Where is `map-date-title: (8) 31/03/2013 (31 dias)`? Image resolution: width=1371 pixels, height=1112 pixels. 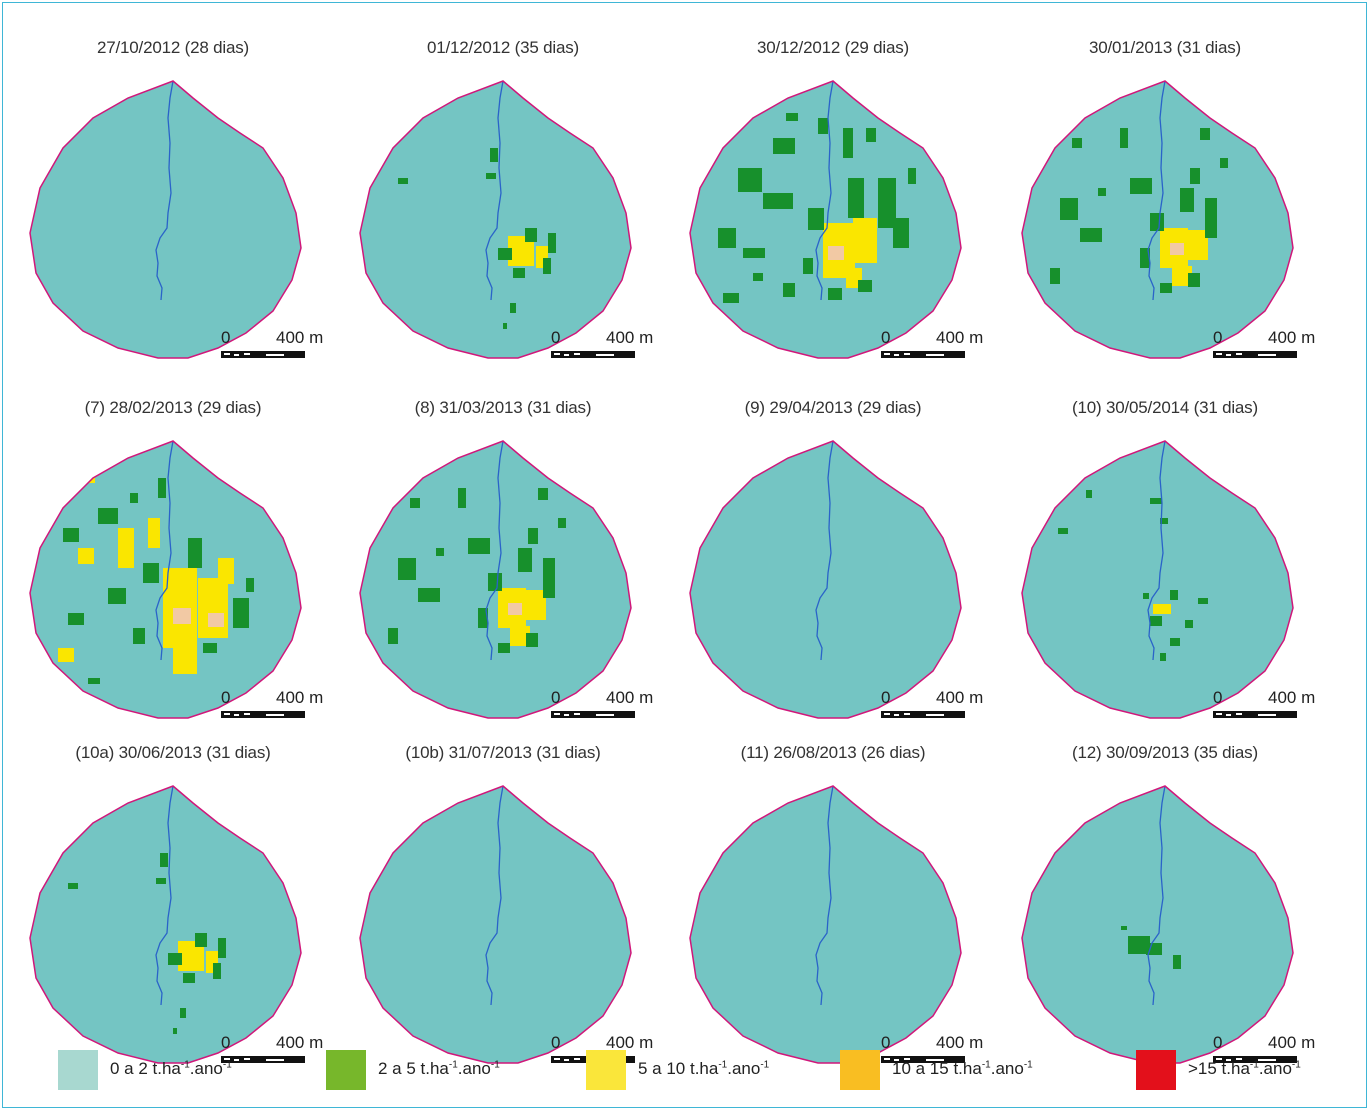
map-date-title: (8) 31/03/2013 (31 dias) is located at coordinates (503, 407).